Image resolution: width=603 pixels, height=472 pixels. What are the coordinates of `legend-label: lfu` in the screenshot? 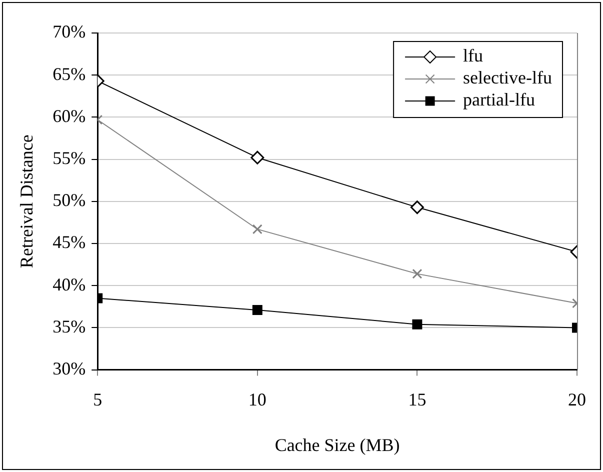 It's located at (473, 56).